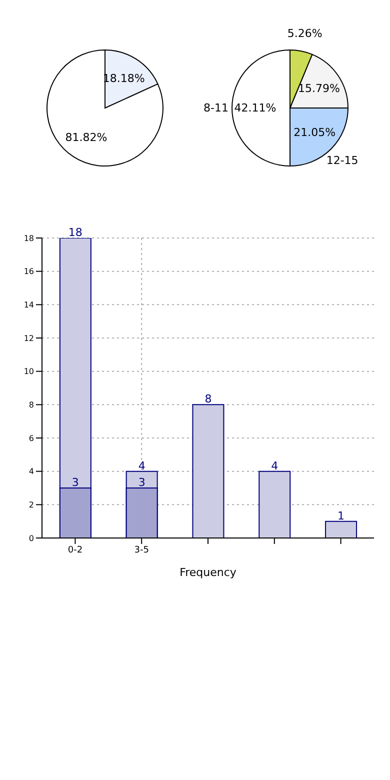  Describe the element at coordinates (31, 538) in the screenshot. I see `y-tick-label: 0` at that location.